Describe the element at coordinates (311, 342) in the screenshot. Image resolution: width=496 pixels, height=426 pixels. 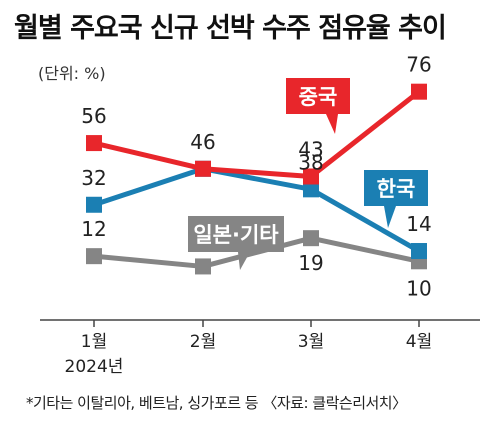
I see `x-tick-label-3: 3월` at that location.